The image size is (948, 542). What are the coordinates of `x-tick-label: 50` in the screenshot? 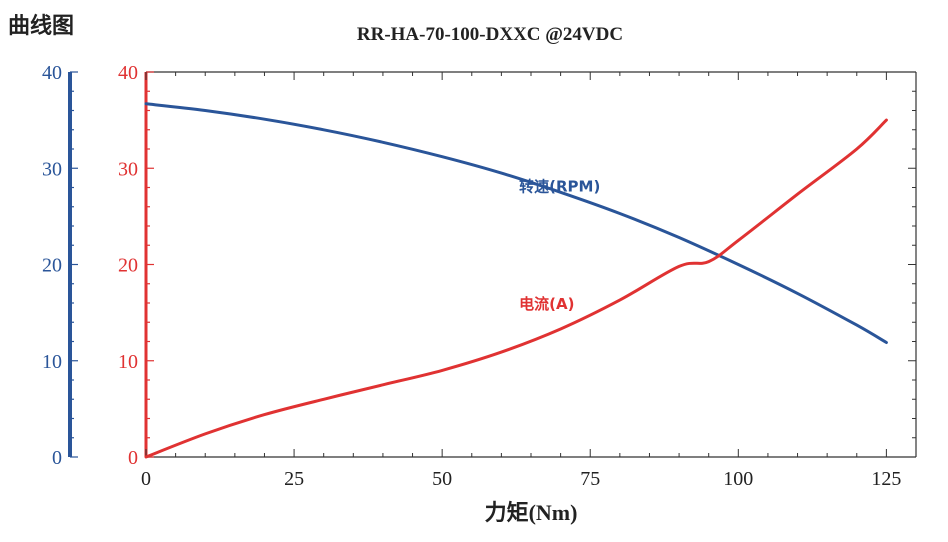 It's located at (442, 479).